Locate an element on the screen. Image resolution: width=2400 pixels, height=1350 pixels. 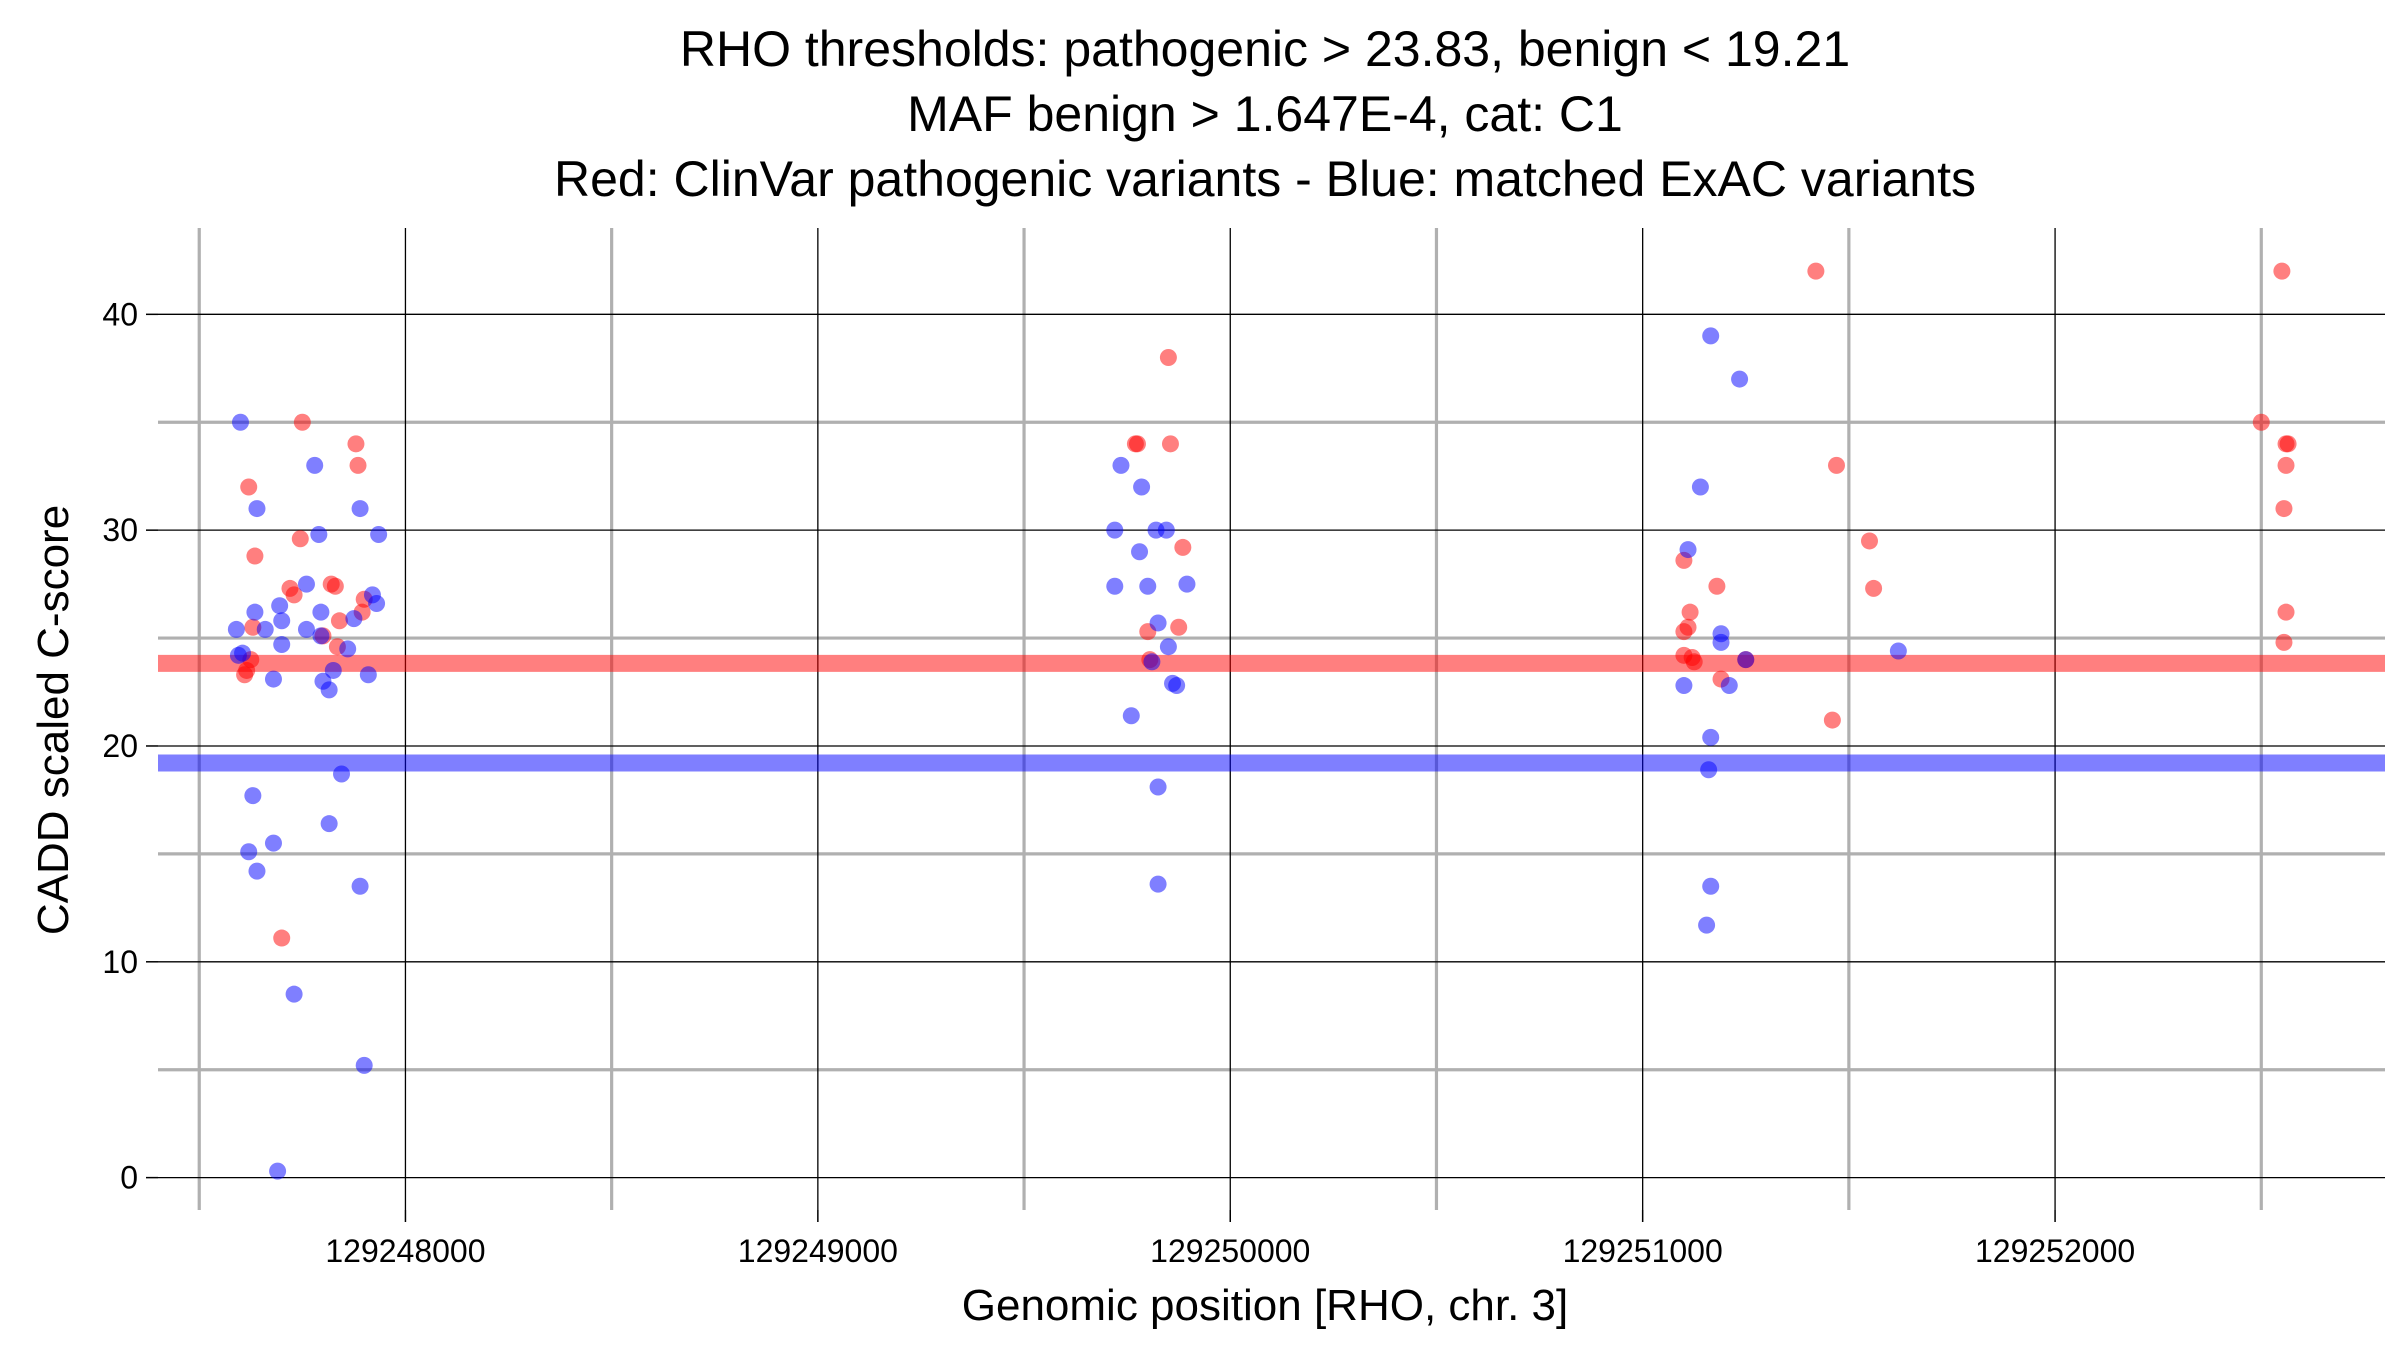
x-tick-label: 129248000 is located at coordinates (405, 1251).